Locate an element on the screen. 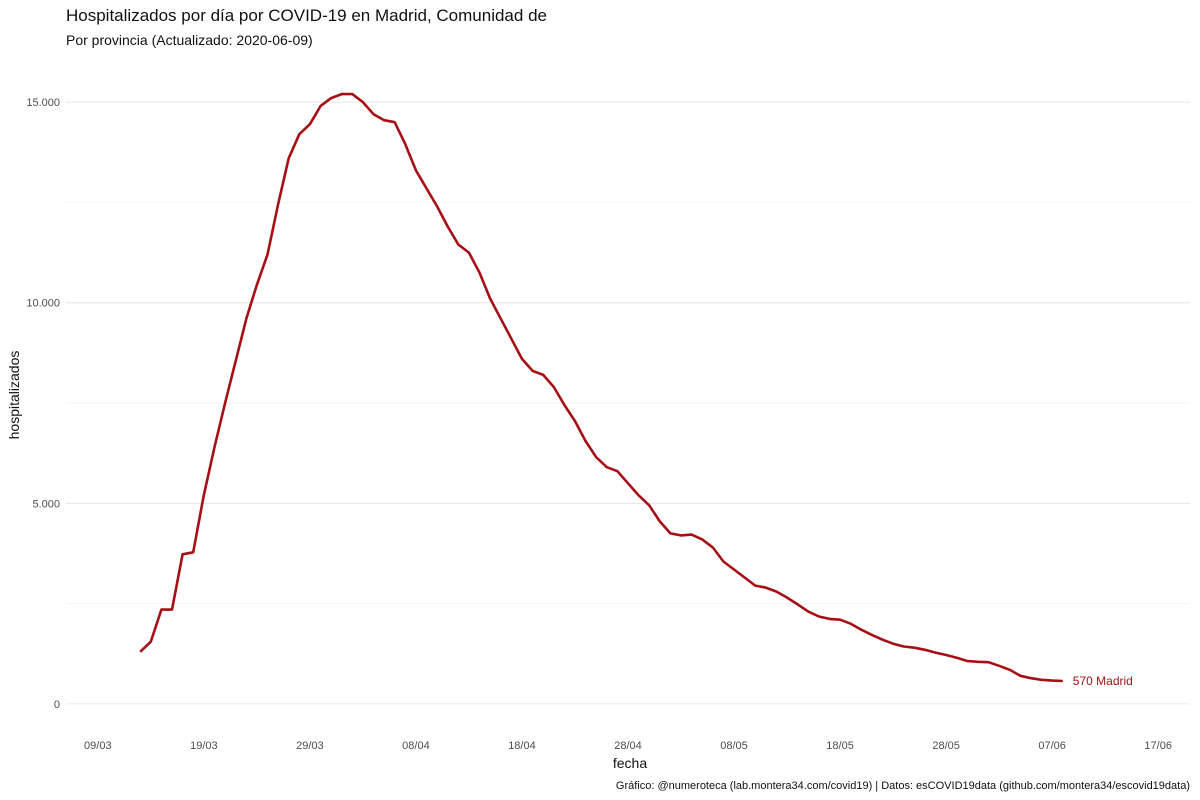 The width and height of the screenshot is (1200, 800). x-tick-label: 08/04 is located at coordinates (416, 746).